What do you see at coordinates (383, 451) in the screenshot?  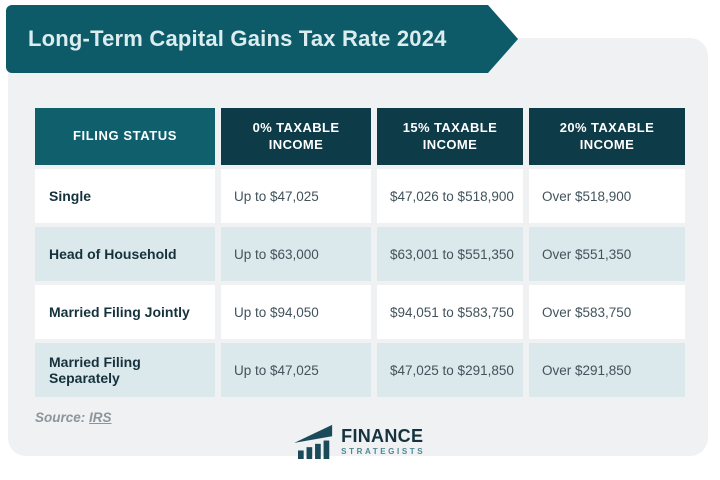 I see `logo-subtitle: STRATEGISTS` at bounding box center [383, 451].